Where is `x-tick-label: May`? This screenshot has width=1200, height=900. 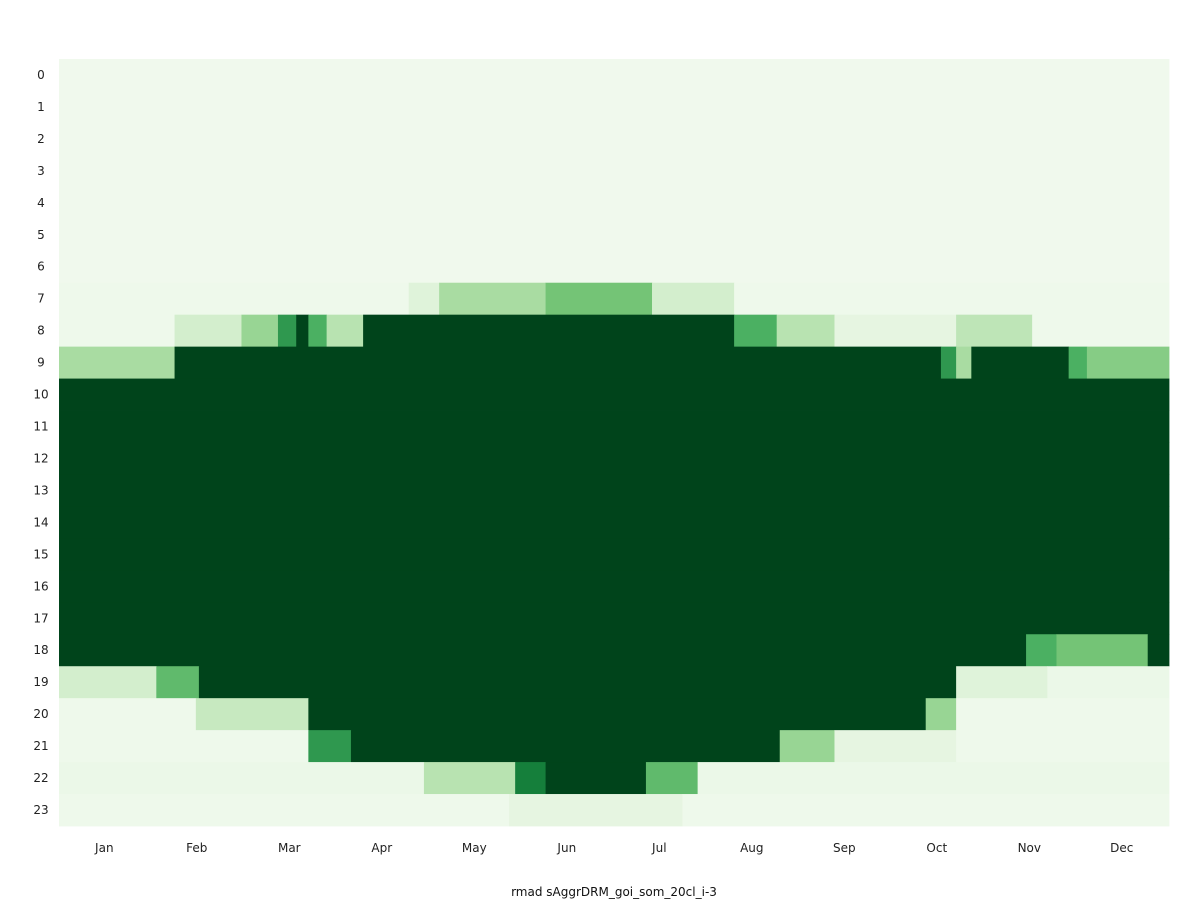
x-tick-label: May is located at coordinates (474, 848).